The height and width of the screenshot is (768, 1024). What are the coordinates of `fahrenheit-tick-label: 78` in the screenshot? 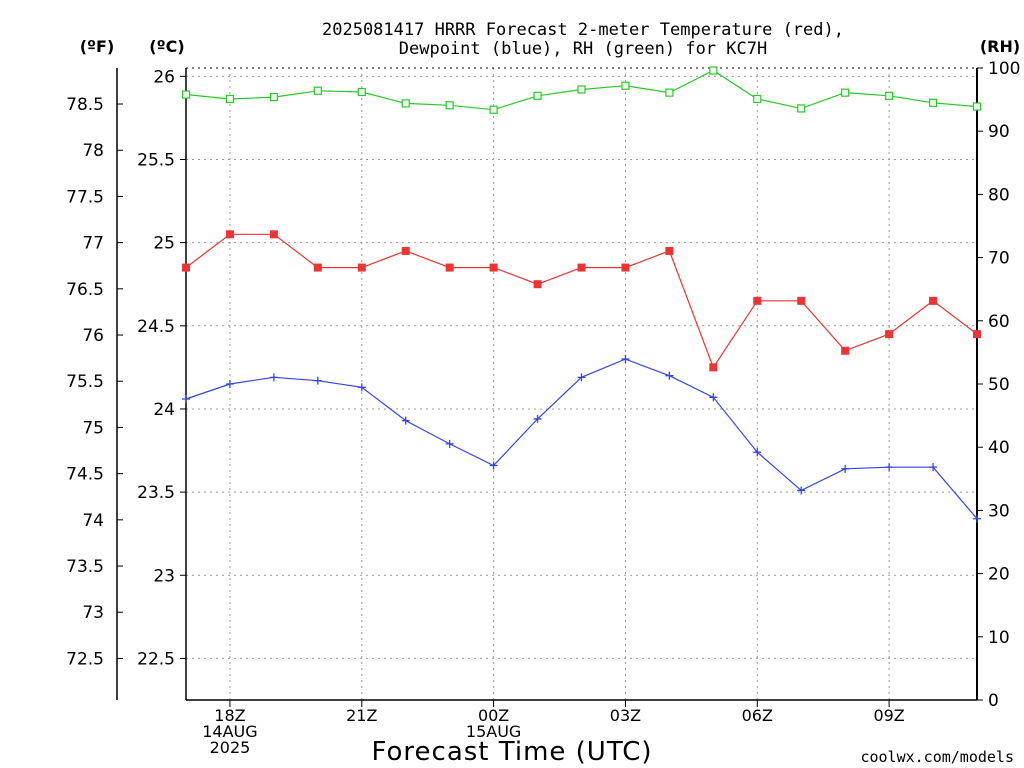 It's located at (93, 151).